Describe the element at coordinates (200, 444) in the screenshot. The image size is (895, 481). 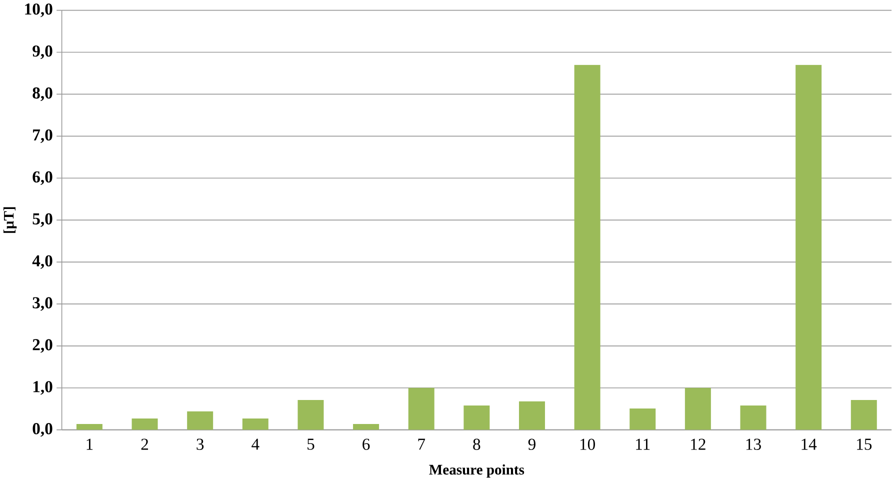
I see `x-tick-label: 3` at that location.